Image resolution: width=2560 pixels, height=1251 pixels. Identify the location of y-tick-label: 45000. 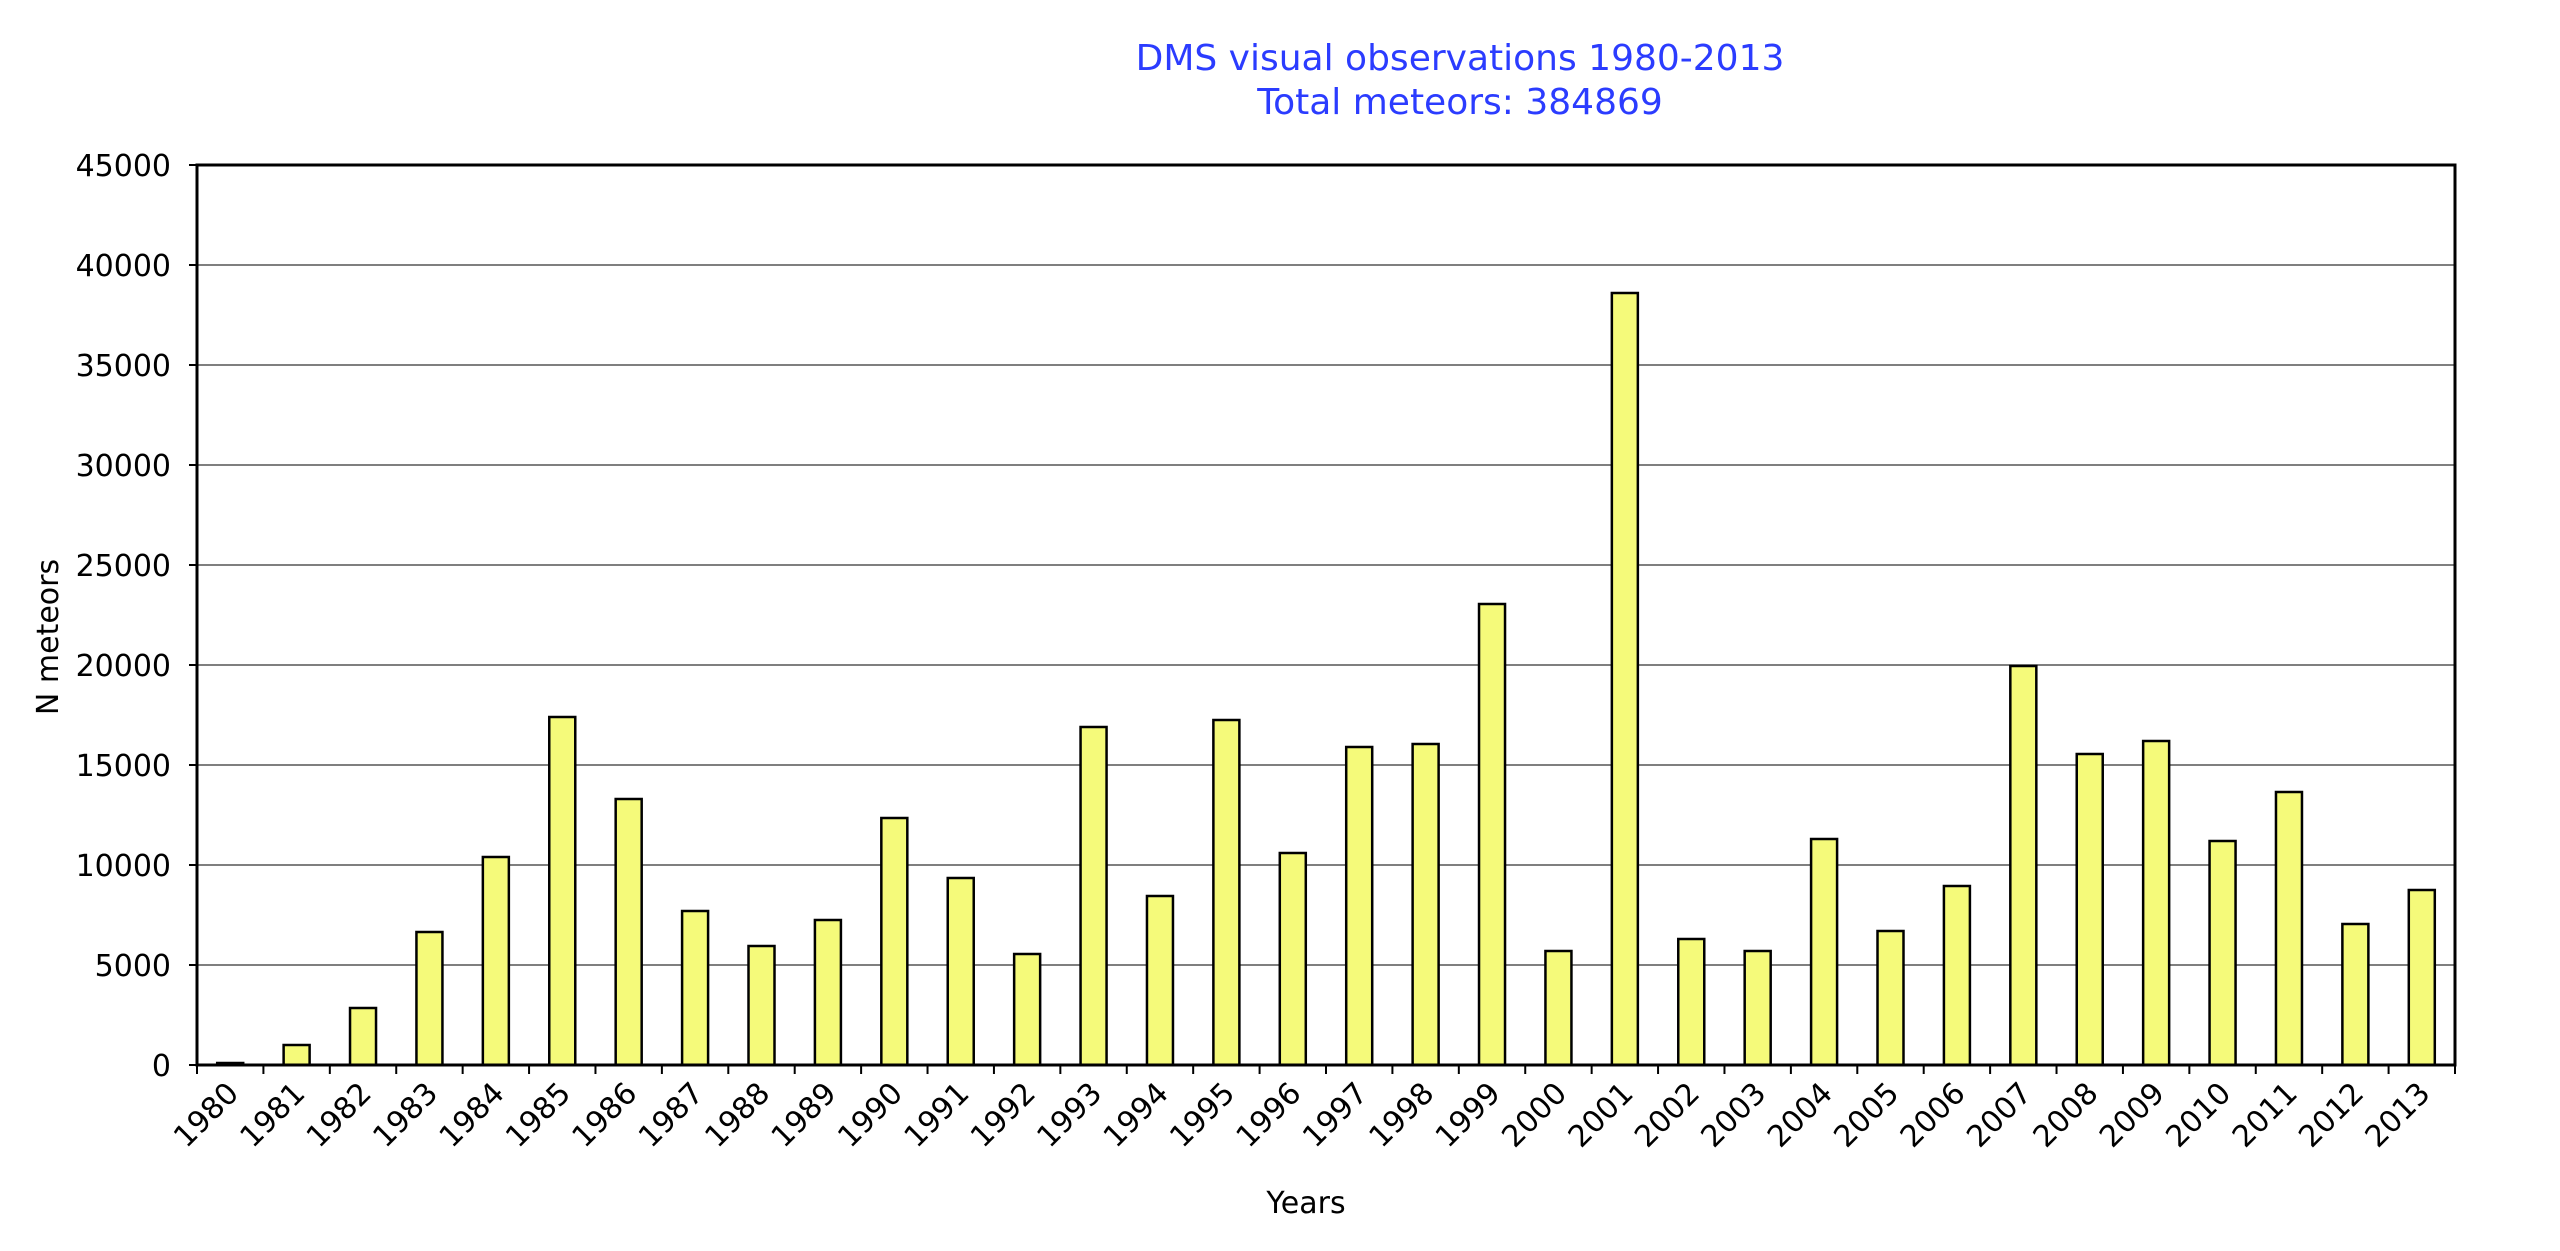
(123, 166).